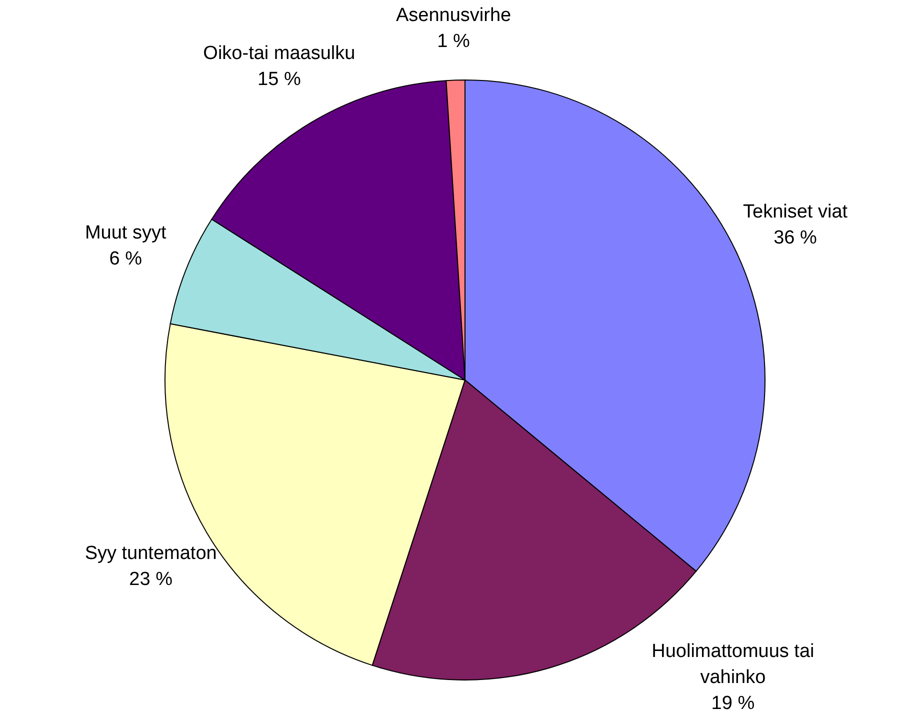 The height and width of the screenshot is (718, 900). I want to click on data-label: 1 %, so click(453, 41).